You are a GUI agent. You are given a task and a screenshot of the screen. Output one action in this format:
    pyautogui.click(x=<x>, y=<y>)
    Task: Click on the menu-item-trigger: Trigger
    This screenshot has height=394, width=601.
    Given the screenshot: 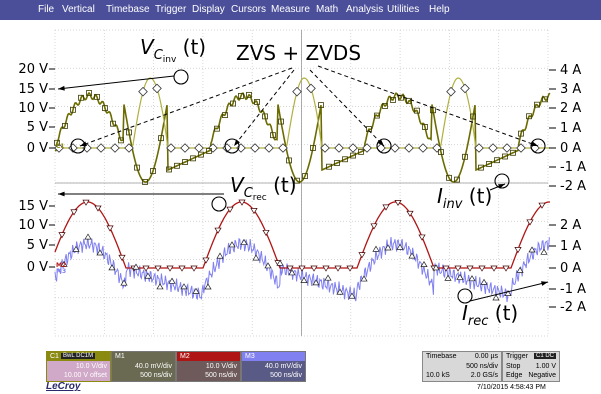 What is the action you would take?
    pyautogui.click(x=171, y=9)
    